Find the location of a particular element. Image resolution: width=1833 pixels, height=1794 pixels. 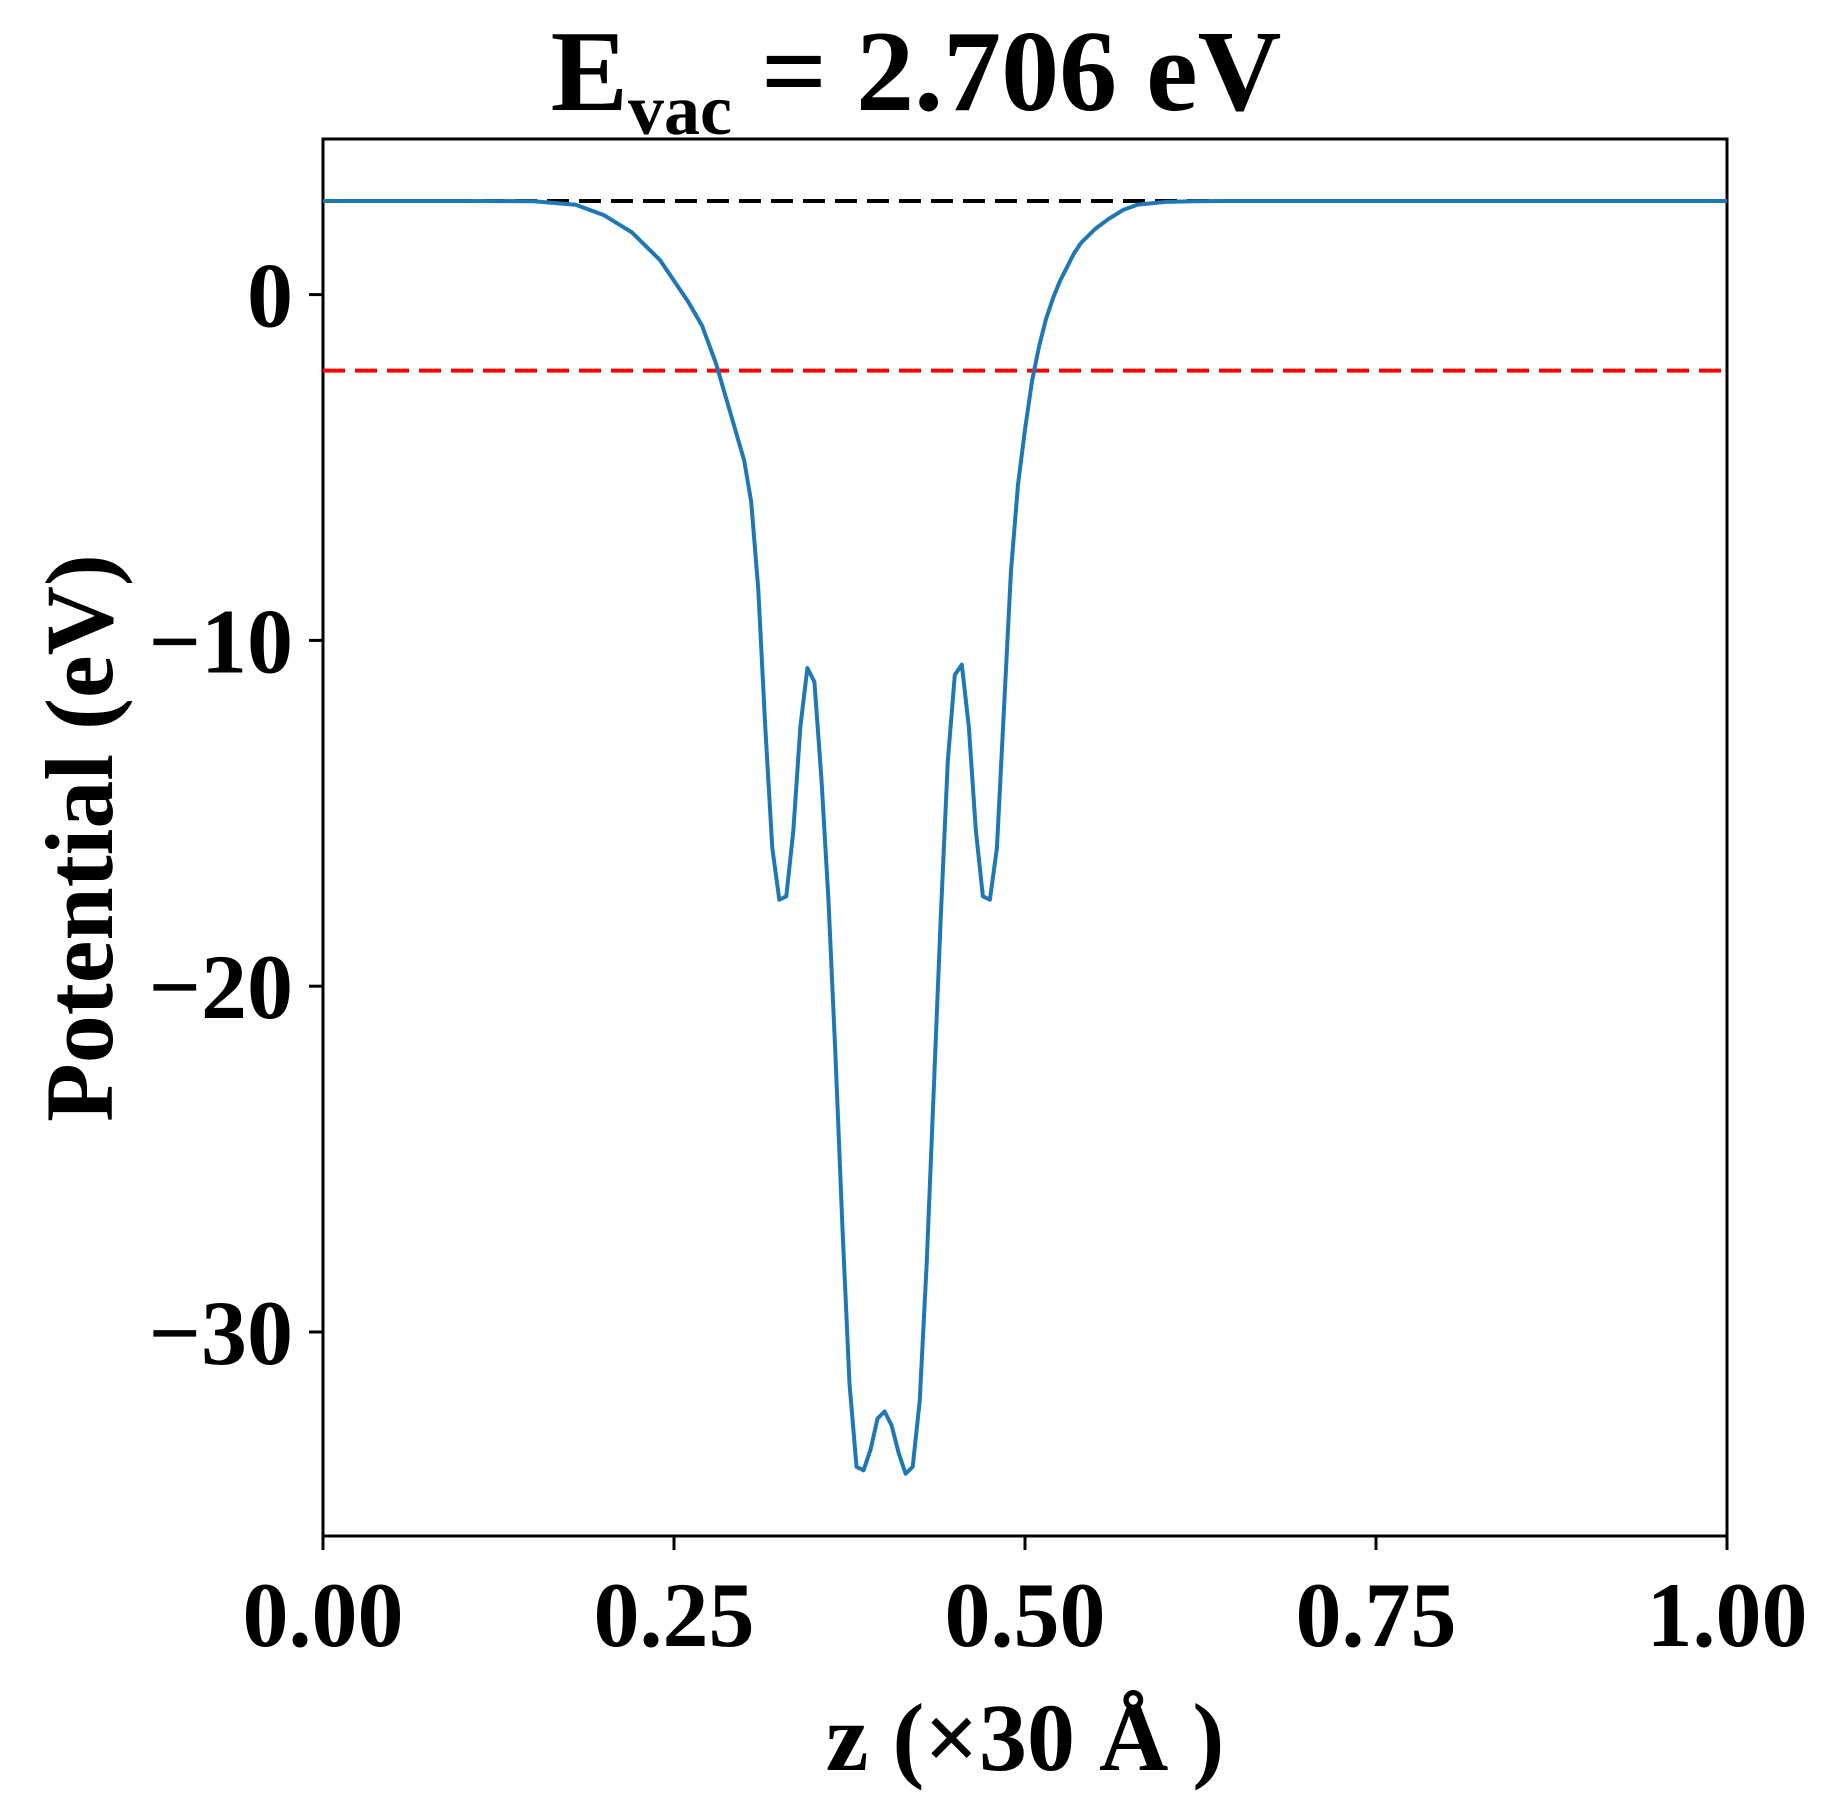

x-tick-label: 0.25 is located at coordinates (674, 1615).